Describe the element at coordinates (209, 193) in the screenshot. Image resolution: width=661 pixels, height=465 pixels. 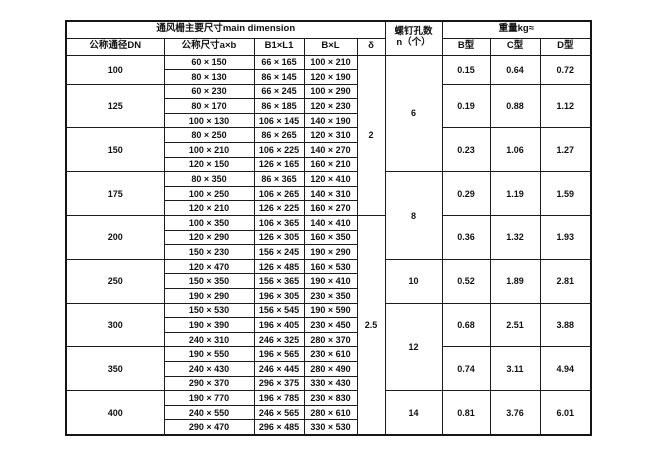
I see `nominal-size-cell: 100 × 250` at that location.